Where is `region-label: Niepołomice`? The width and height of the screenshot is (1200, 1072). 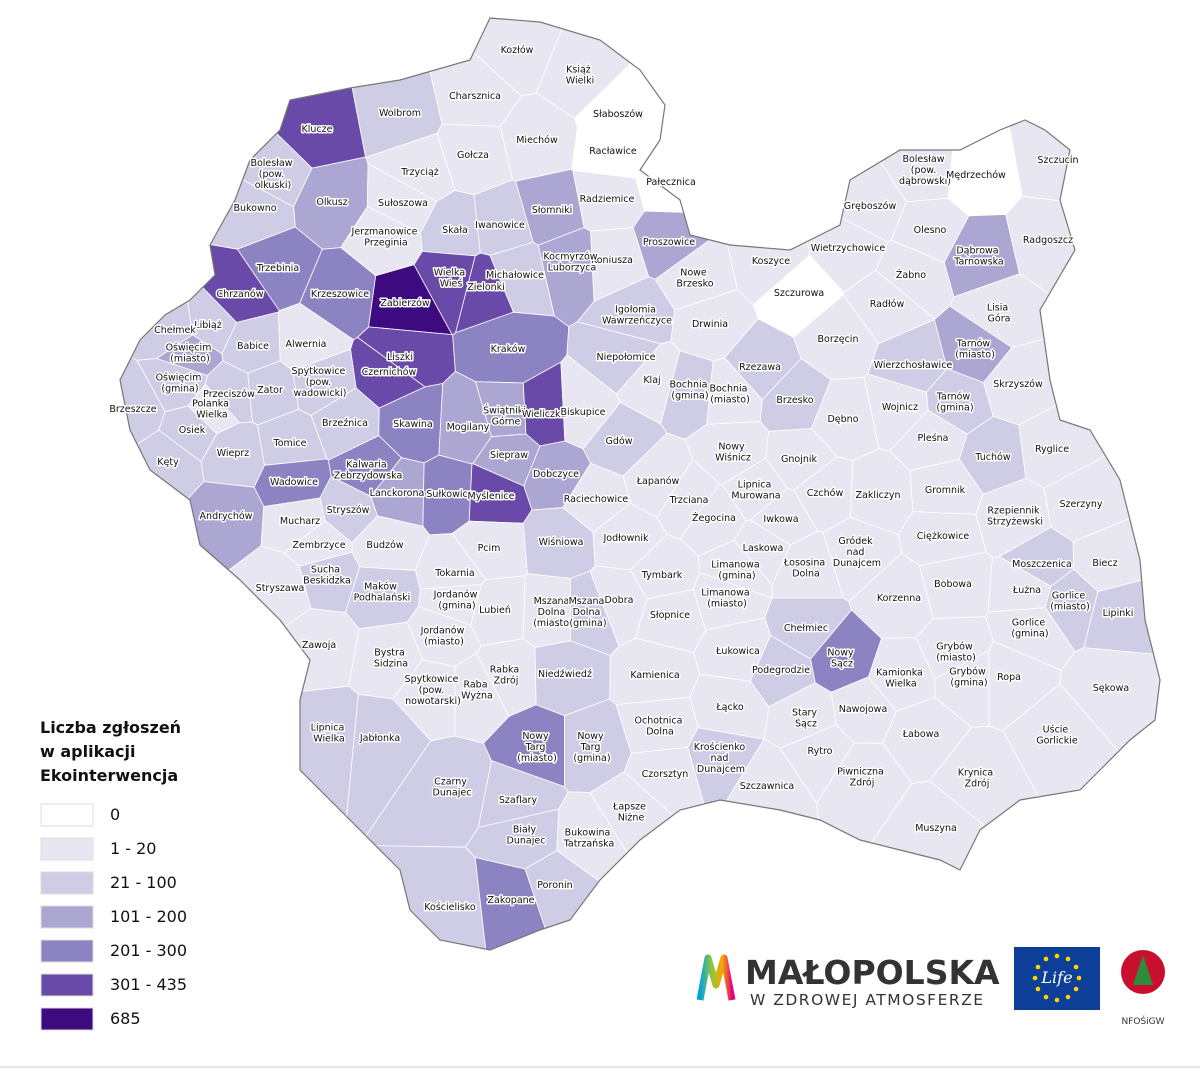
region-label: Niepołomice is located at coordinates (626, 357).